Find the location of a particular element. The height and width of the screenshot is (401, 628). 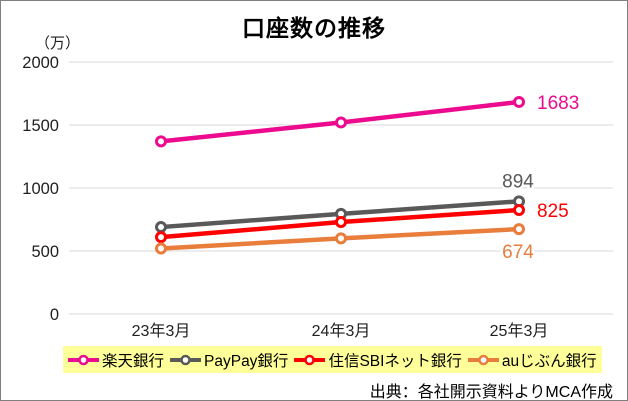

x-tick-label: 23年3月 is located at coordinates (161, 331).